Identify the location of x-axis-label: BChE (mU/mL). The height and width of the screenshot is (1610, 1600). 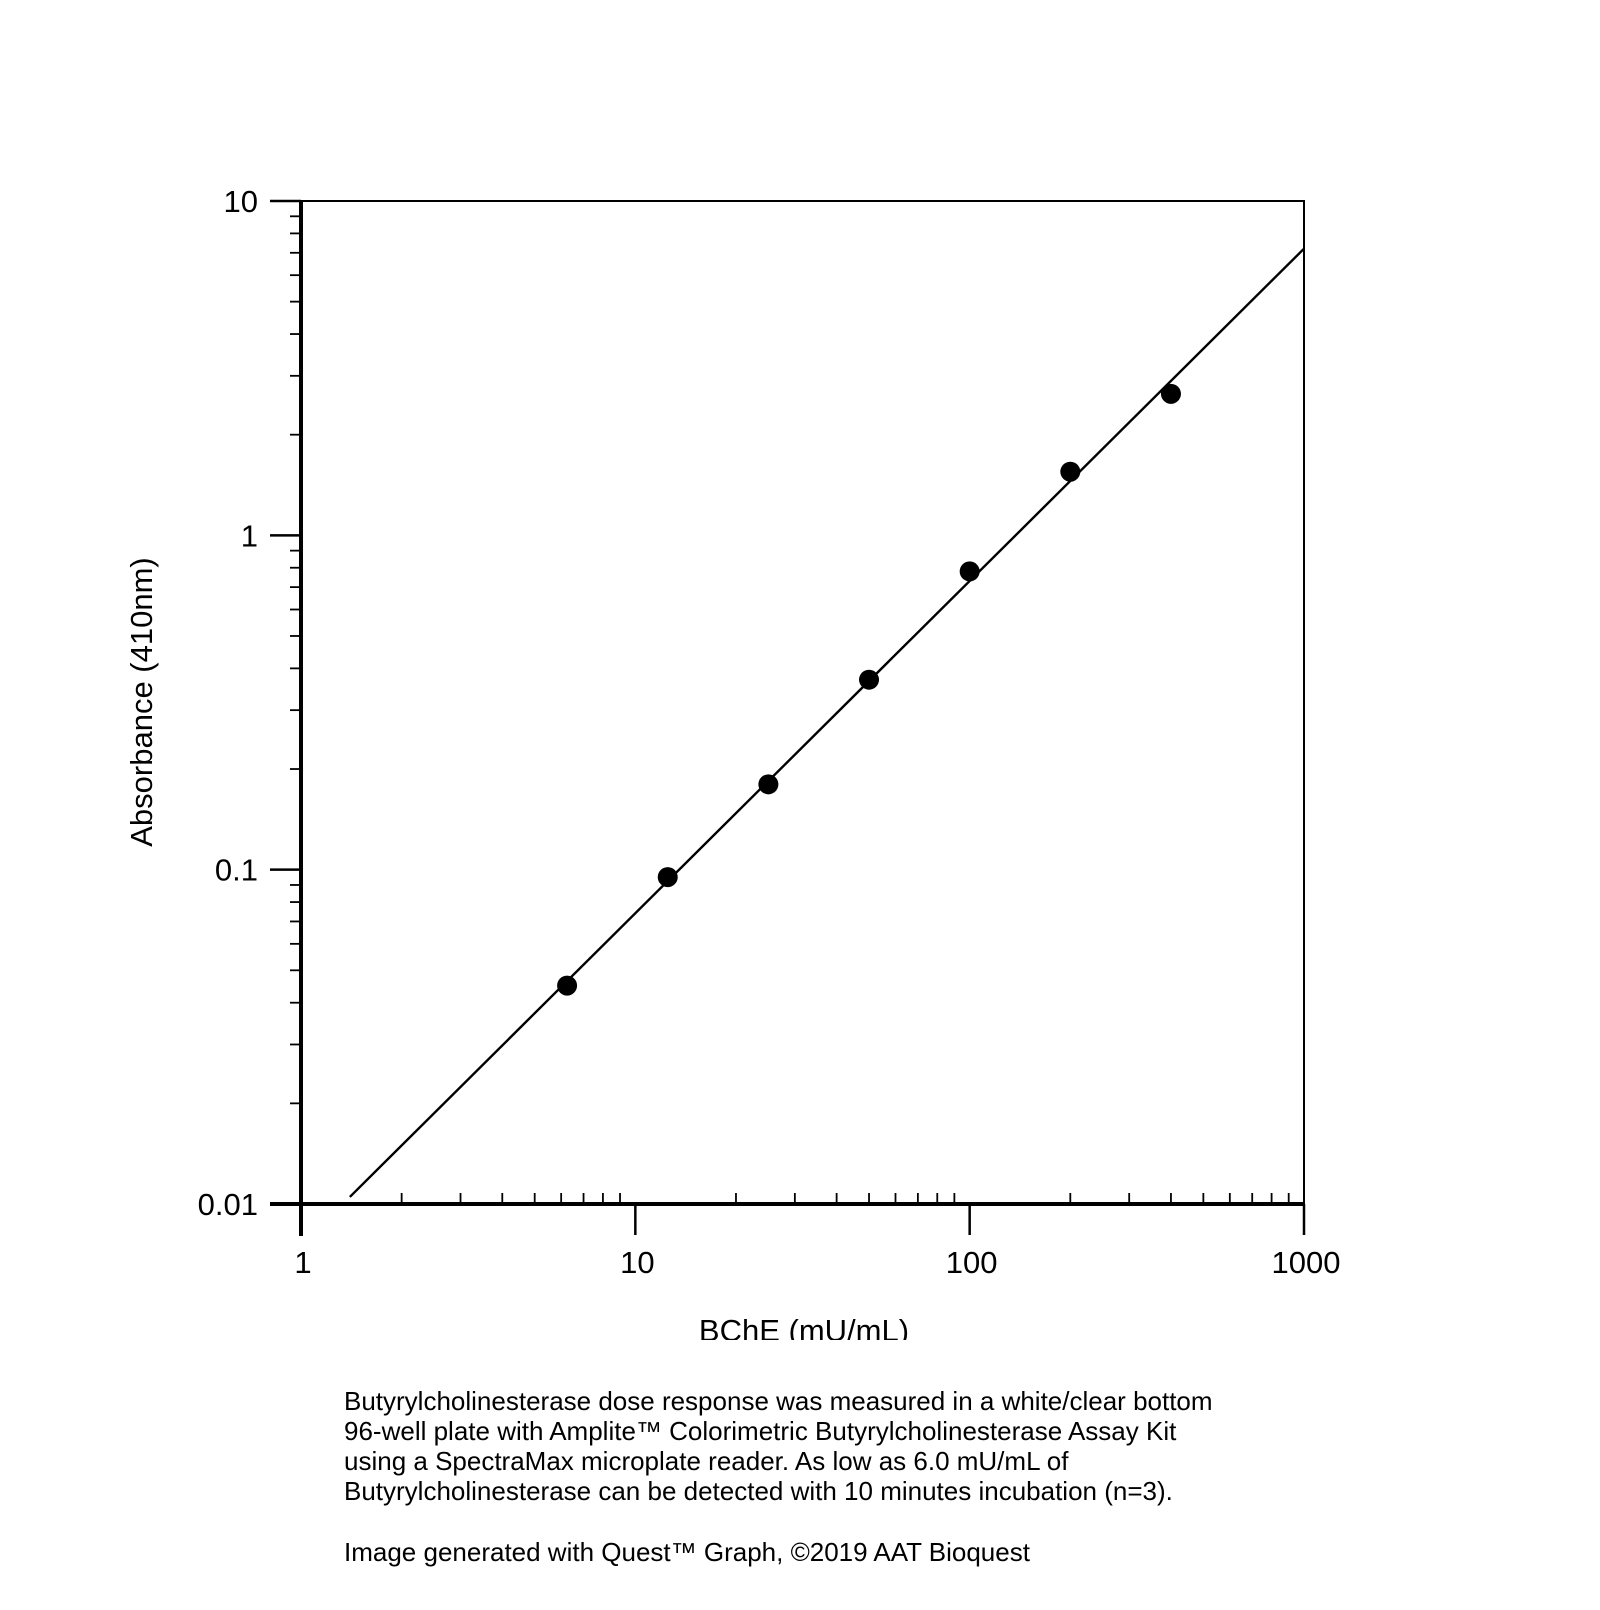
(804, 1326).